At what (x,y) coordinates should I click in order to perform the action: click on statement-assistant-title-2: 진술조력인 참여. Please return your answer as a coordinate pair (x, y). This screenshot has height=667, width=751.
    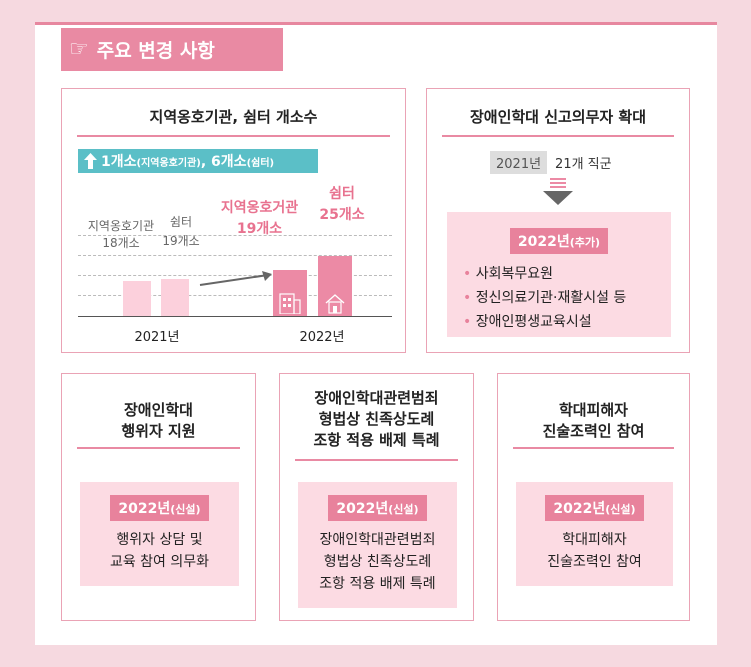
    Looking at the image, I should click on (593, 431).